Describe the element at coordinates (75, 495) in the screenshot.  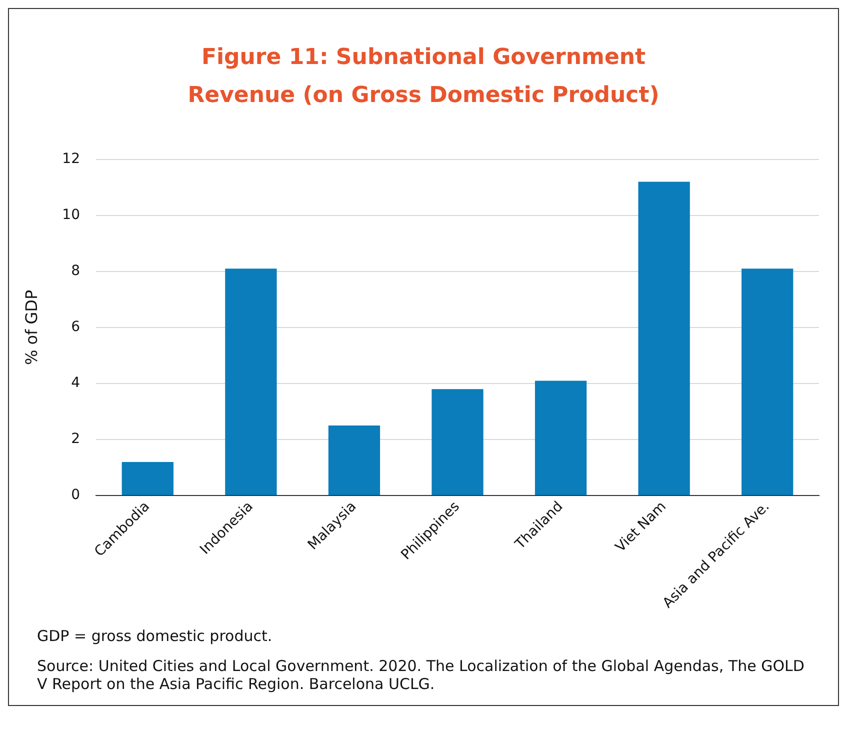
I see `y-tick-label: 0` at that location.